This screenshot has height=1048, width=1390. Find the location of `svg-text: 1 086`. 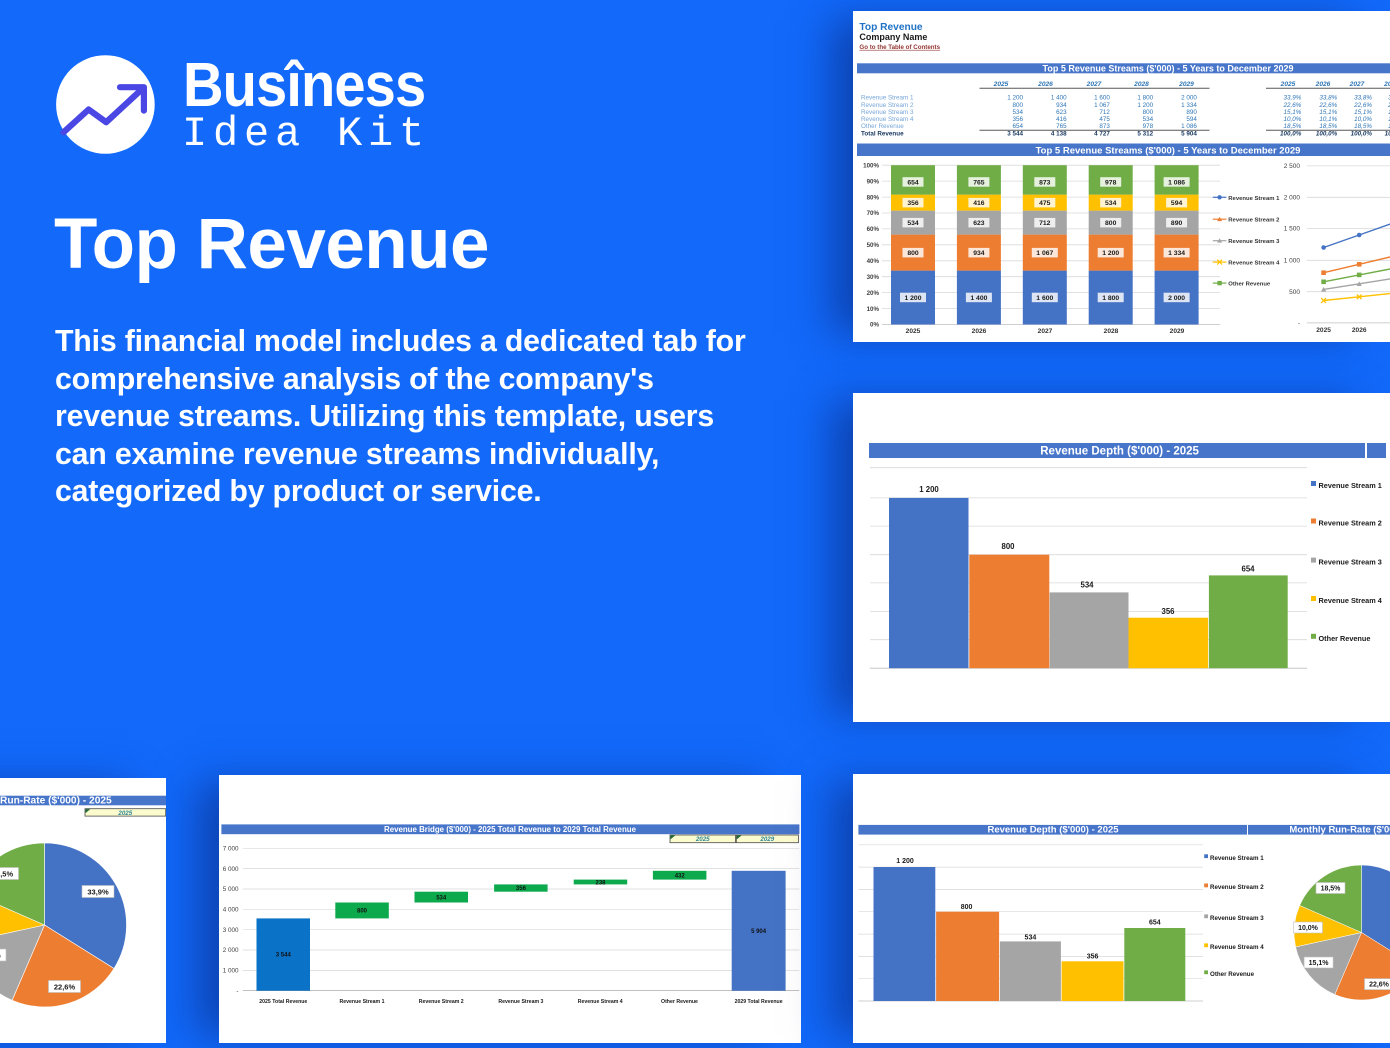

svg-text: 1 086 is located at coordinates (1189, 126).